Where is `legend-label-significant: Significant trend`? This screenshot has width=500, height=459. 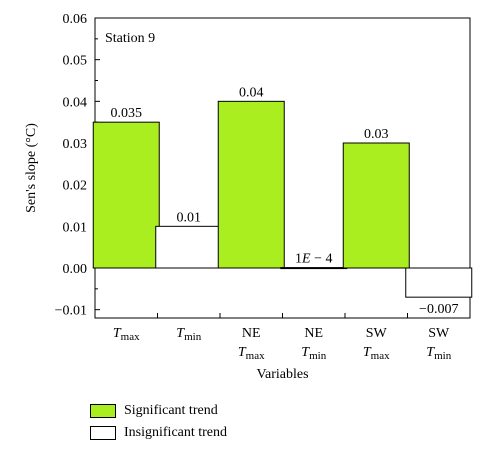
legend-label-significant: Significant trend is located at coordinates (171, 410).